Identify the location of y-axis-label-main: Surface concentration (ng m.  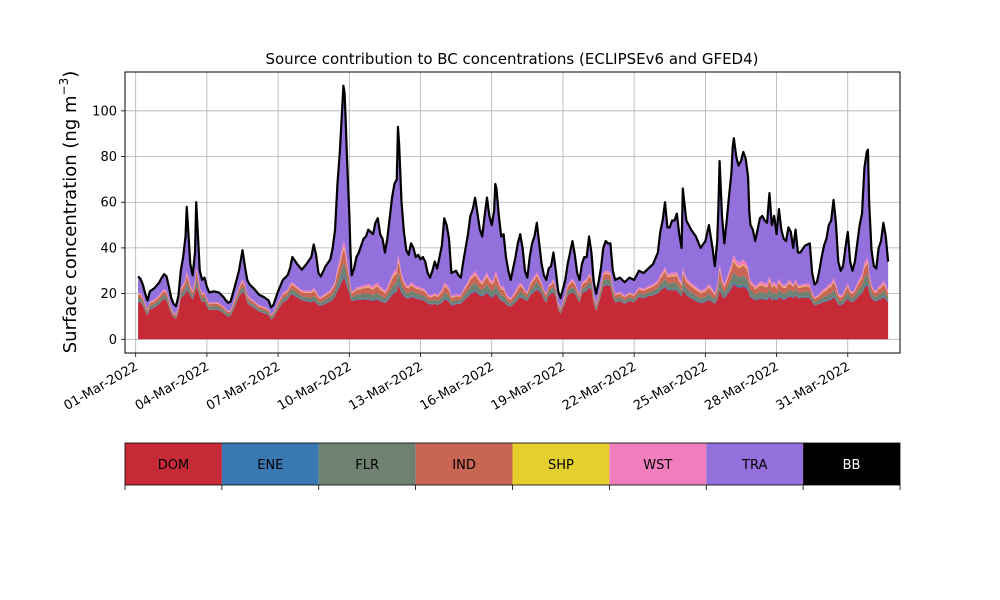
(70, 224).